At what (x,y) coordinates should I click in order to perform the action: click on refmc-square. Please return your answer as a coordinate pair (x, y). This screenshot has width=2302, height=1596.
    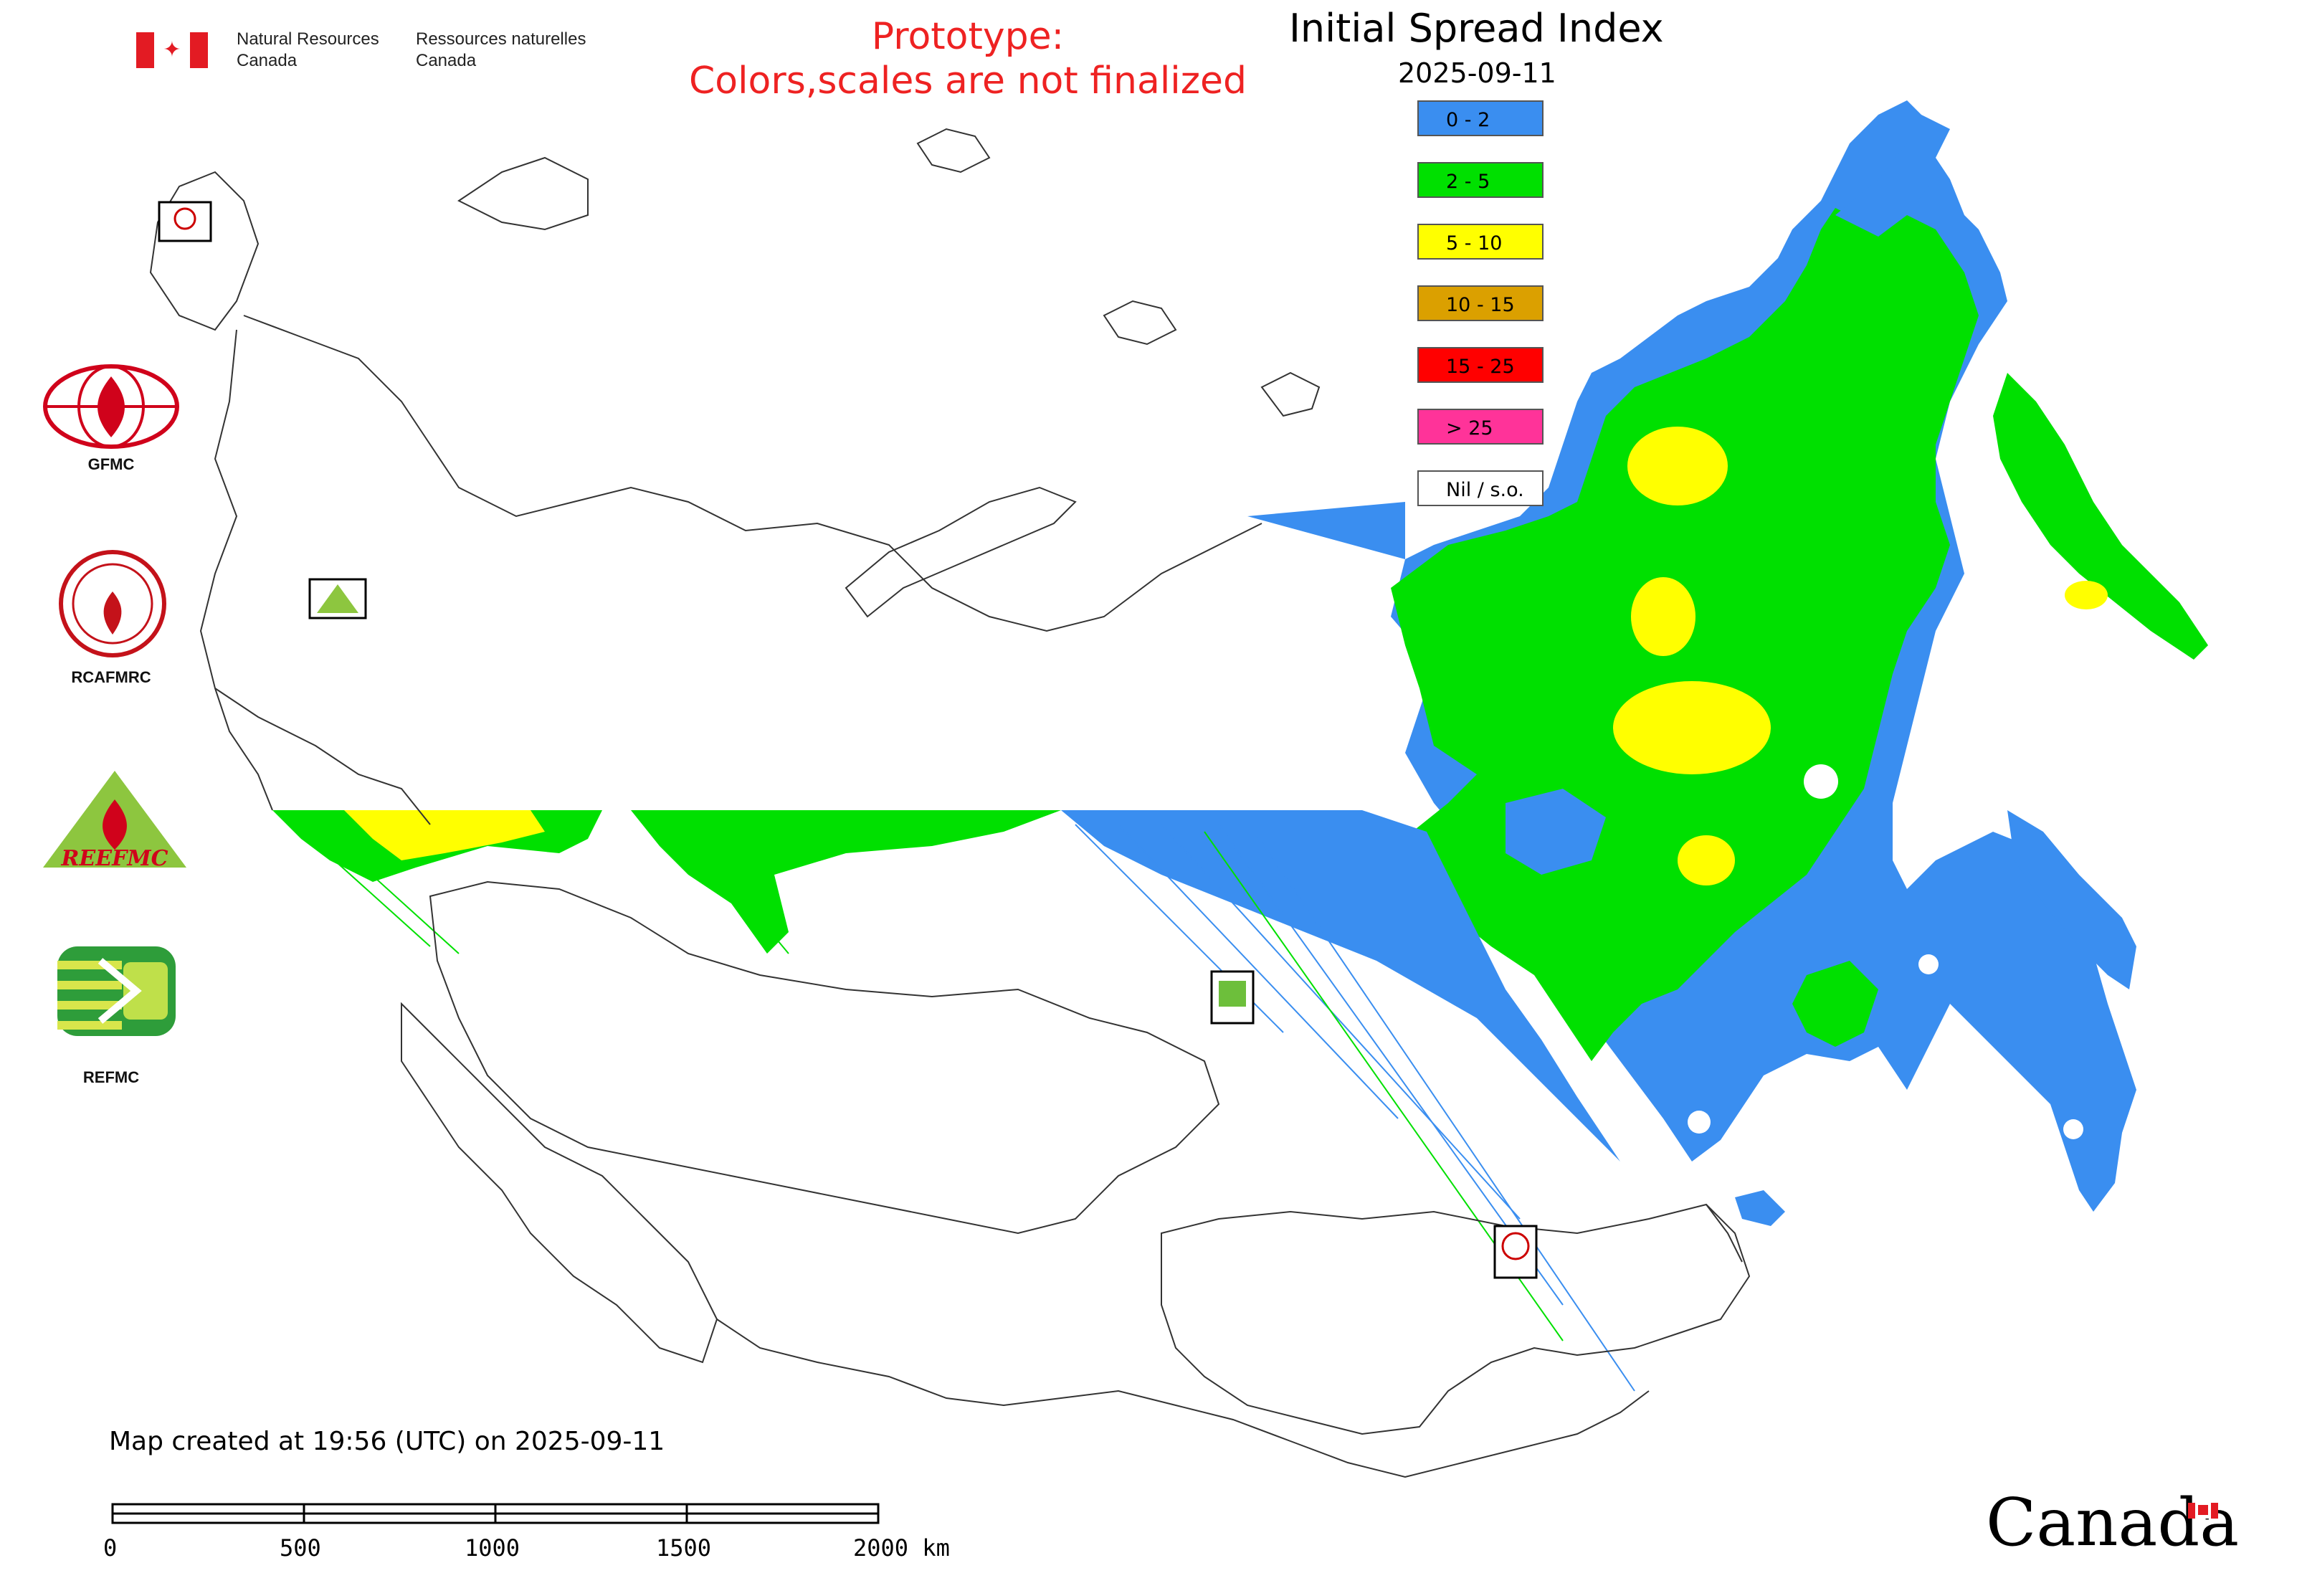
    Looking at the image, I should click on (145, 991).